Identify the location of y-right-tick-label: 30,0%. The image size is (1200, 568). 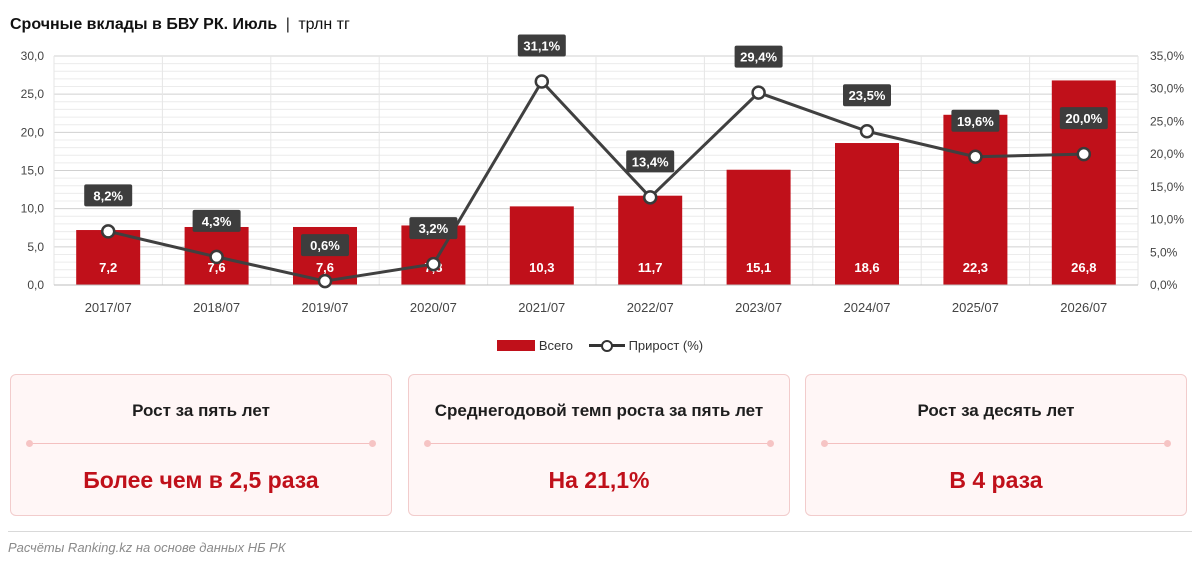
(1167, 89).